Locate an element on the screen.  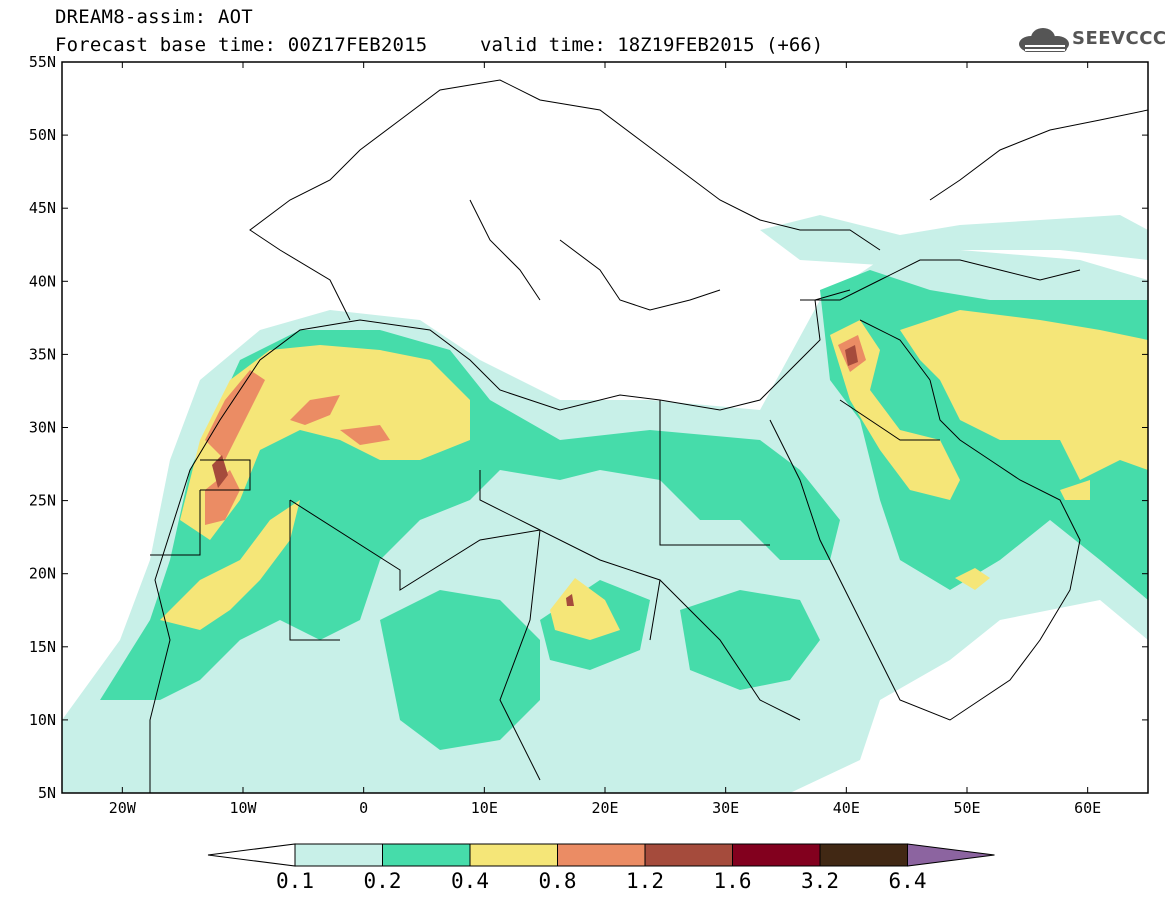
lat-tick-label: 50N is located at coordinates (42, 135).